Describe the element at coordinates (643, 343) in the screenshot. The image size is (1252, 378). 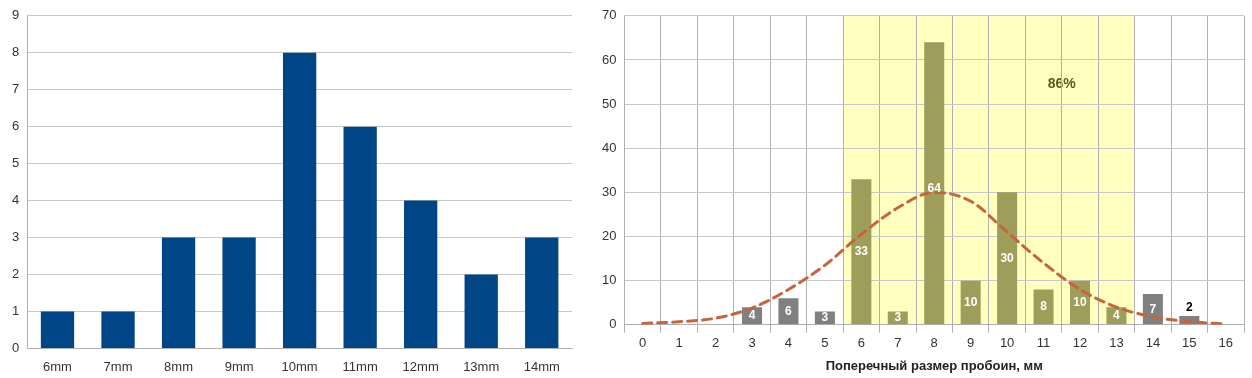
I see `x-tick-label: 0` at that location.